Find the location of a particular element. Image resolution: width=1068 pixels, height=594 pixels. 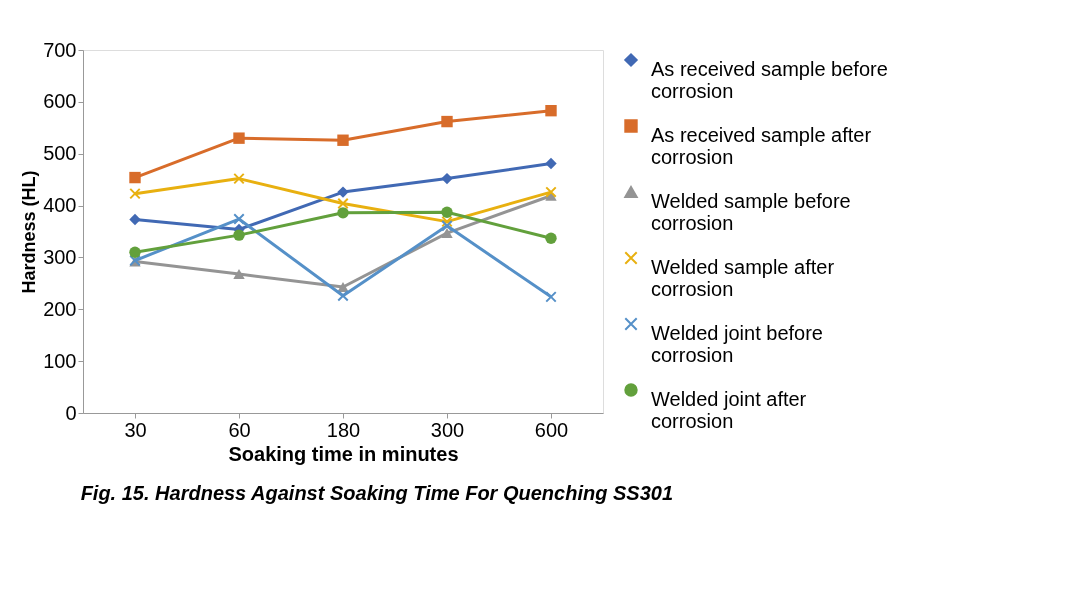

y-tick-label: 100 is located at coordinates (60, 360).